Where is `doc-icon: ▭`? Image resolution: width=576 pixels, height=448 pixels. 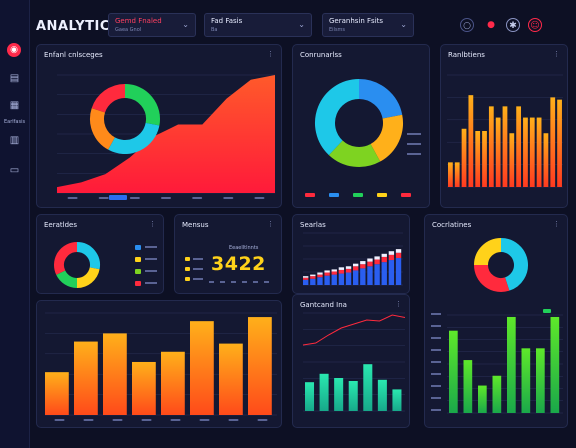
doc-icon: ▭ is located at coordinates (14, 170).